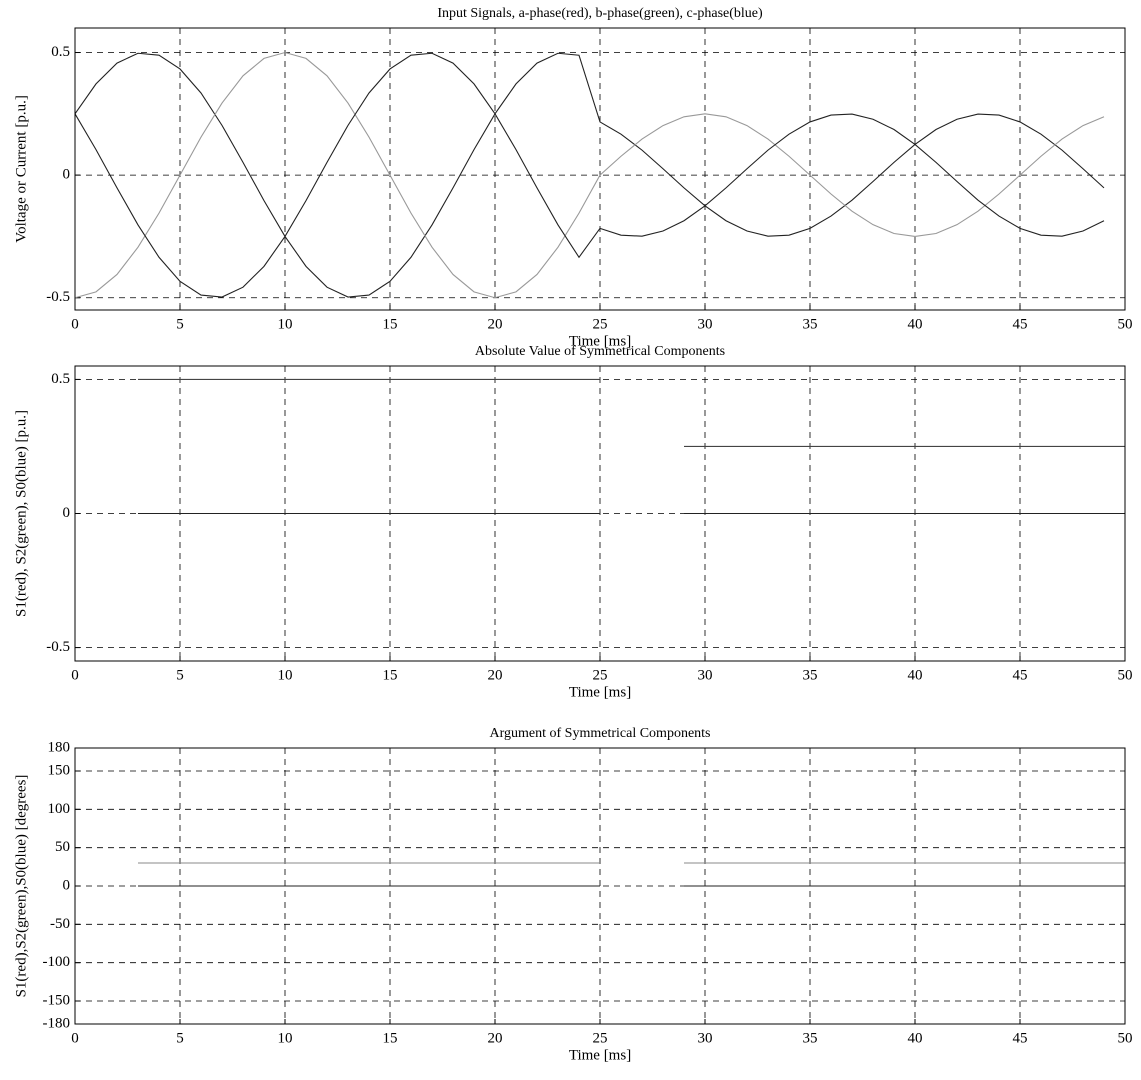  I want to click on chart-title: Argument of Symmetrical Components, so click(600, 733).